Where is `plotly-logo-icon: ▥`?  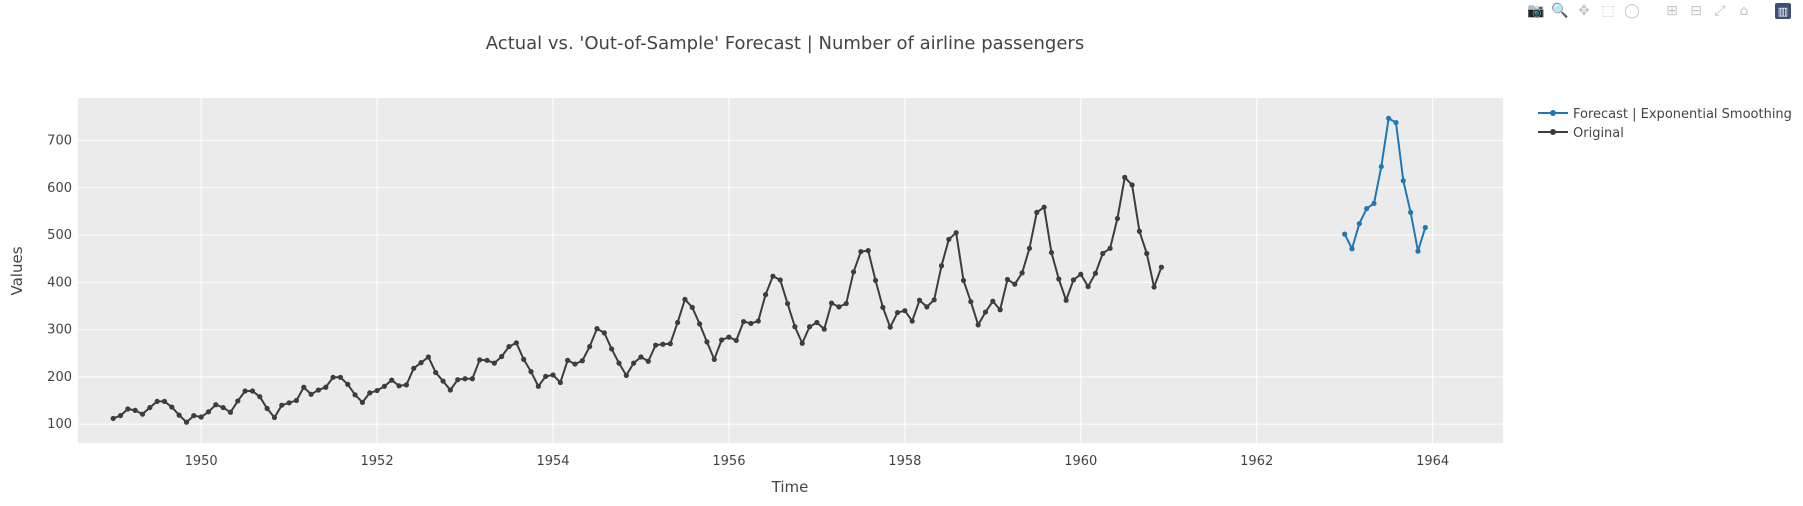
plotly-logo-icon: ▥ is located at coordinates (1783, 11).